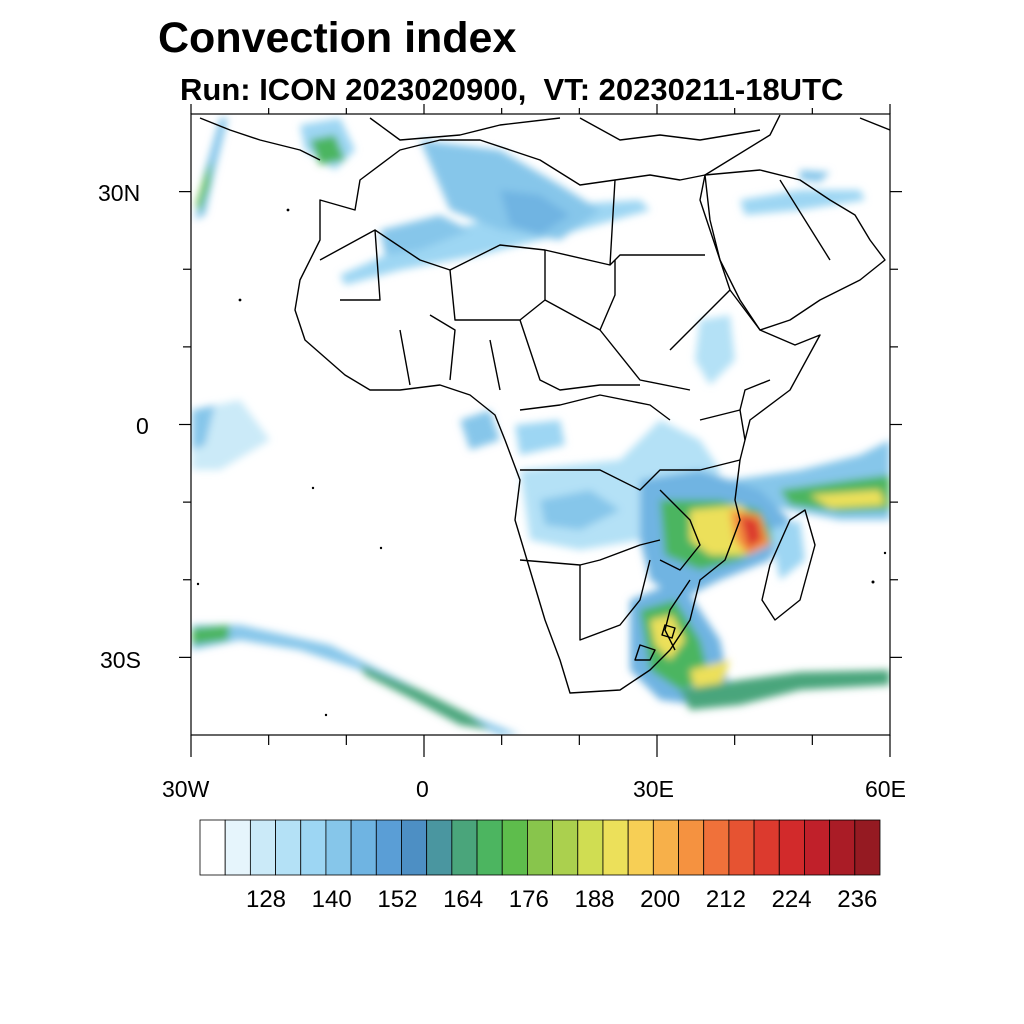 This screenshot has height=1024, width=1024. What do you see at coordinates (119, 193) in the screenshot?
I see `lat-label-30n: 30N` at bounding box center [119, 193].